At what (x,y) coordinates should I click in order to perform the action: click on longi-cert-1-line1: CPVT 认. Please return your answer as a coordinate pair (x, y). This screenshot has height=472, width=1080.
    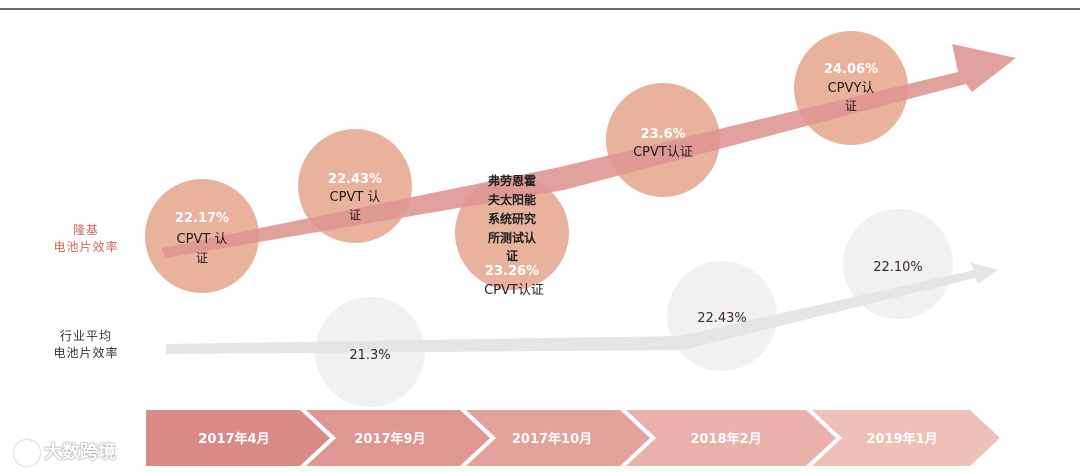
    Looking at the image, I should click on (202, 239).